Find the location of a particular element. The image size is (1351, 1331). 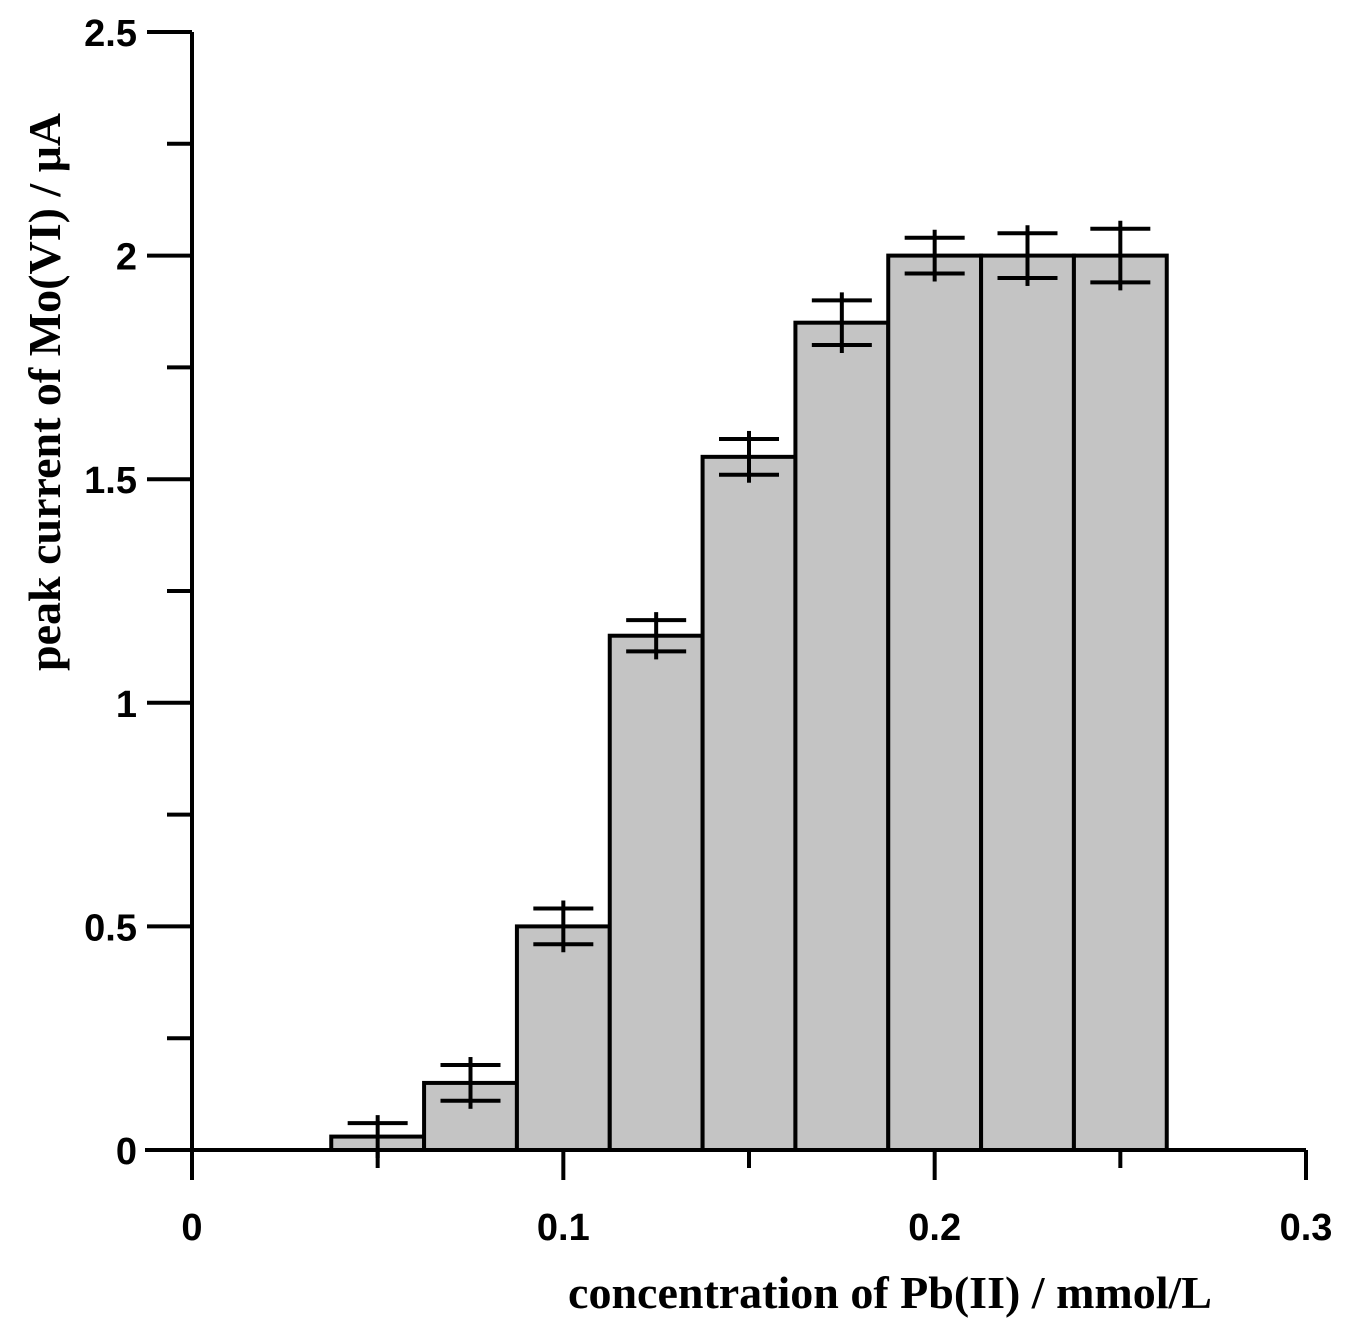

y-tick-label-1: 0.5 is located at coordinates (110, 928).